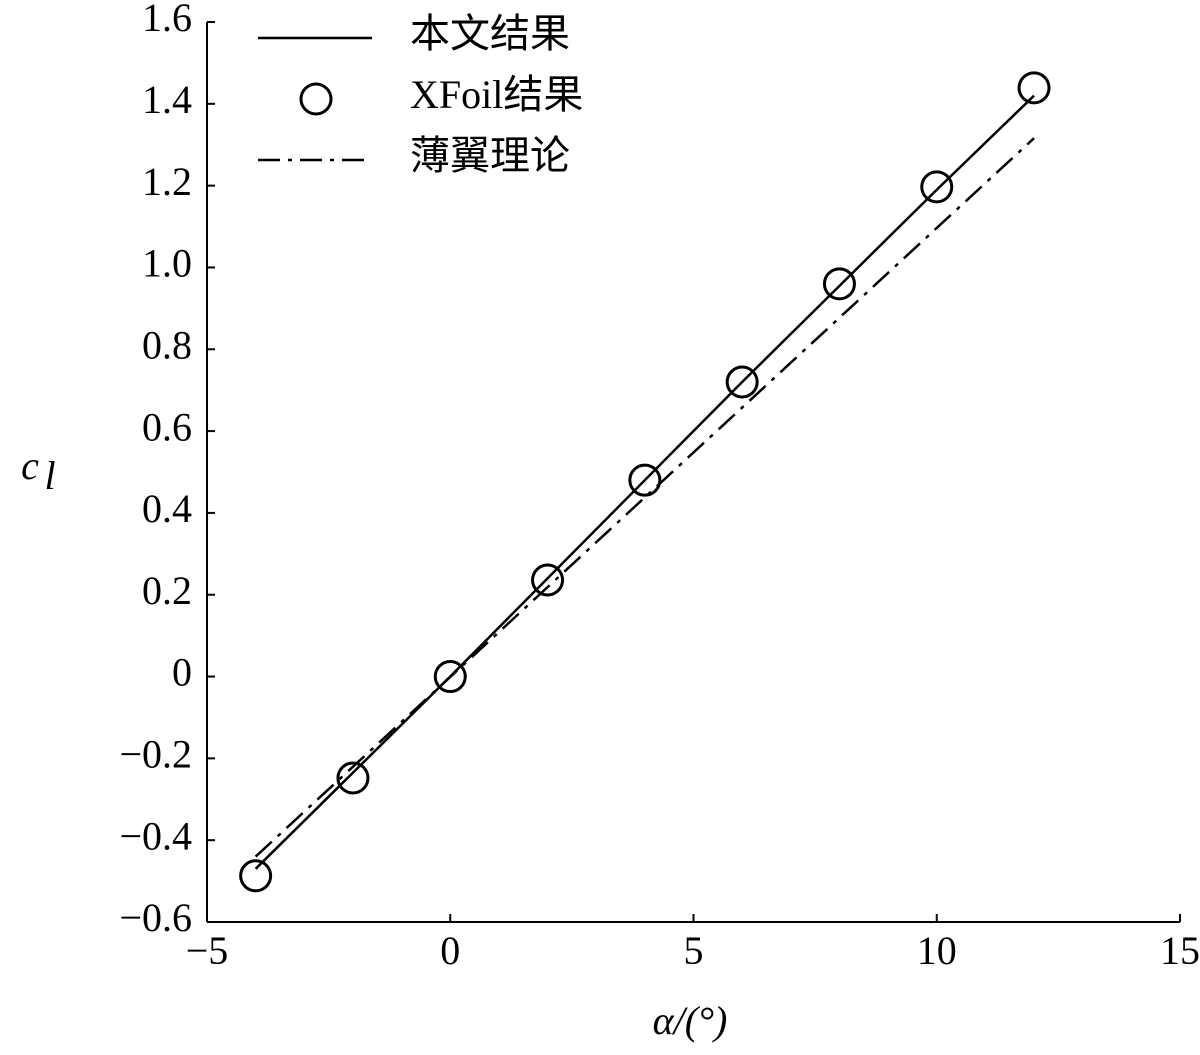 This screenshot has height=1055, width=1200. Describe the element at coordinates (182, 672) in the screenshot. I see `y-tick-label: 0` at that location.